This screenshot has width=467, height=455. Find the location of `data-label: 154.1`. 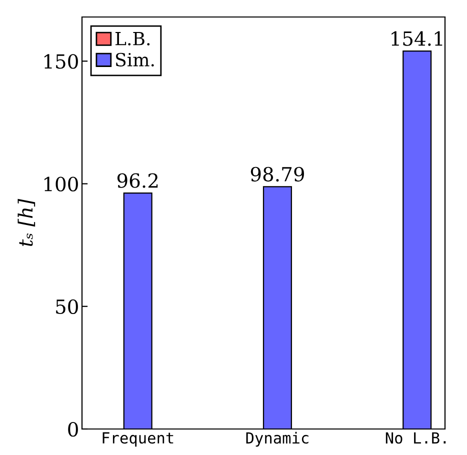

data-label: 154.1 is located at coordinates (417, 38).